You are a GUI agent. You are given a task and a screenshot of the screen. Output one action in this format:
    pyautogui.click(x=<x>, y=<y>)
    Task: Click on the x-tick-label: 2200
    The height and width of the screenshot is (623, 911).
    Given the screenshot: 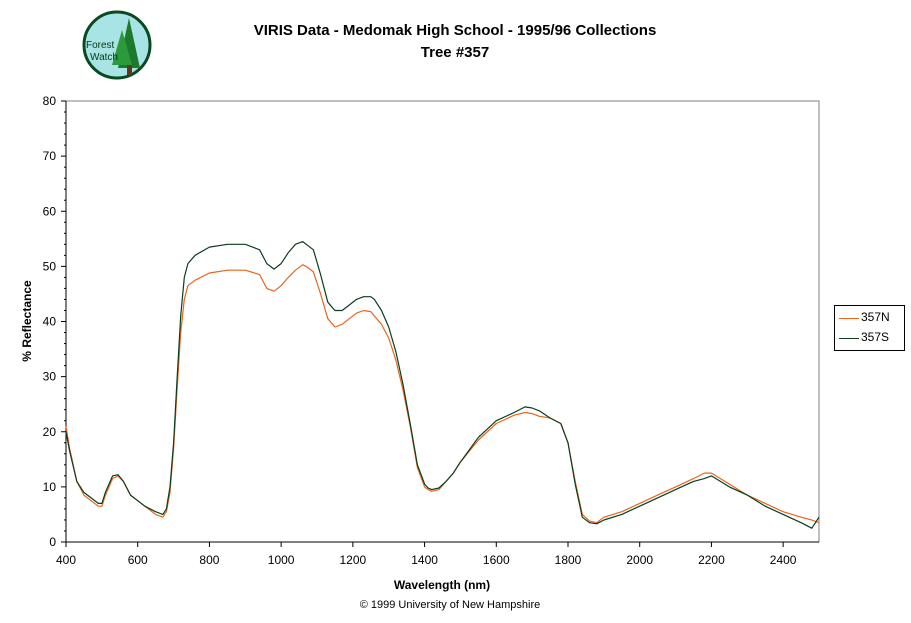 What is the action you would take?
    pyautogui.click(x=711, y=560)
    